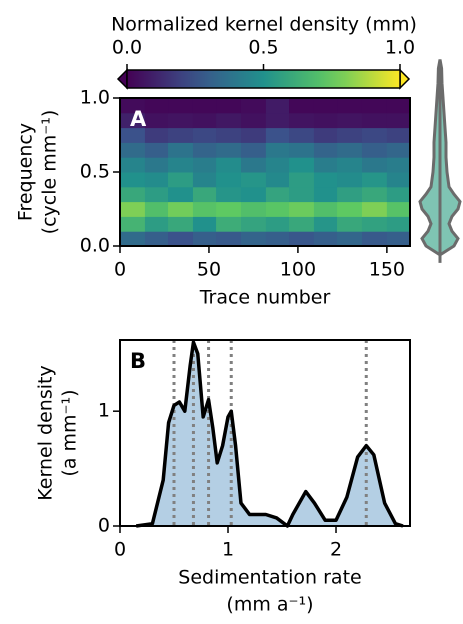 The width and height of the screenshot is (463, 624). What do you see at coordinates (46, 432) in the screenshot?
I see `y-axis-label: Kernel density` at bounding box center [46, 432].